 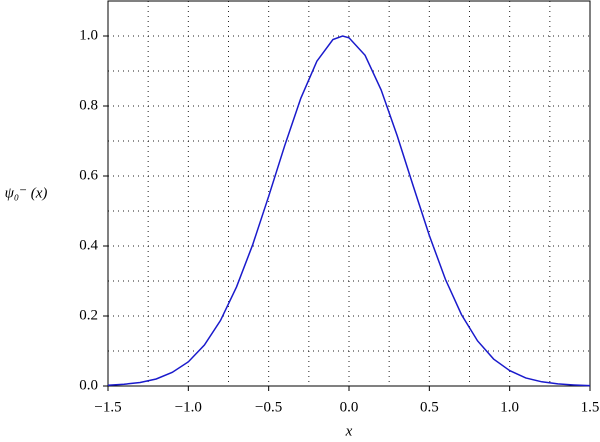 What do you see at coordinates (88, 385) in the screenshot?
I see `y-tick-label: 0.0` at bounding box center [88, 385].